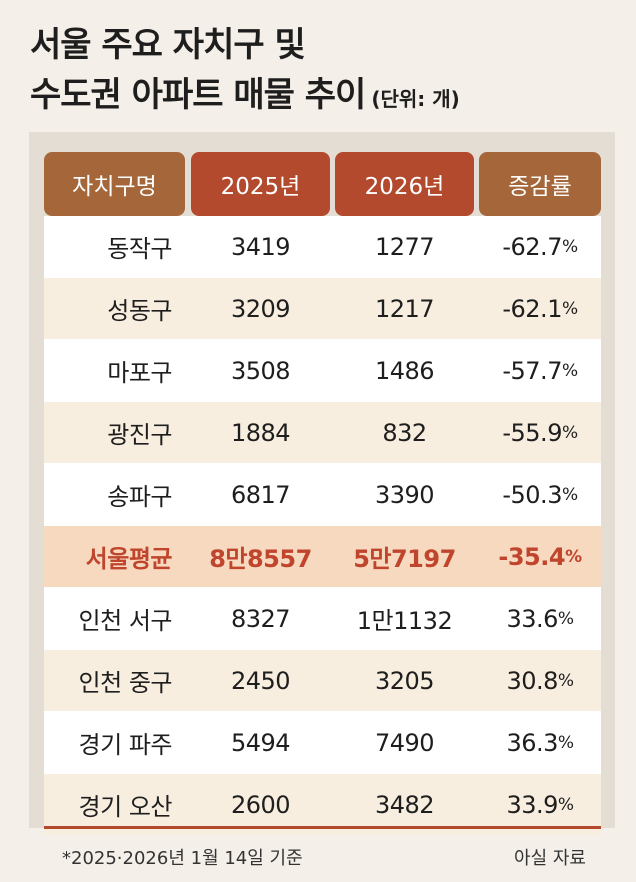 This screenshot has width=636, height=882. What do you see at coordinates (404, 742) in the screenshot?
I see `value-2026-cell: 7490` at bounding box center [404, 742].